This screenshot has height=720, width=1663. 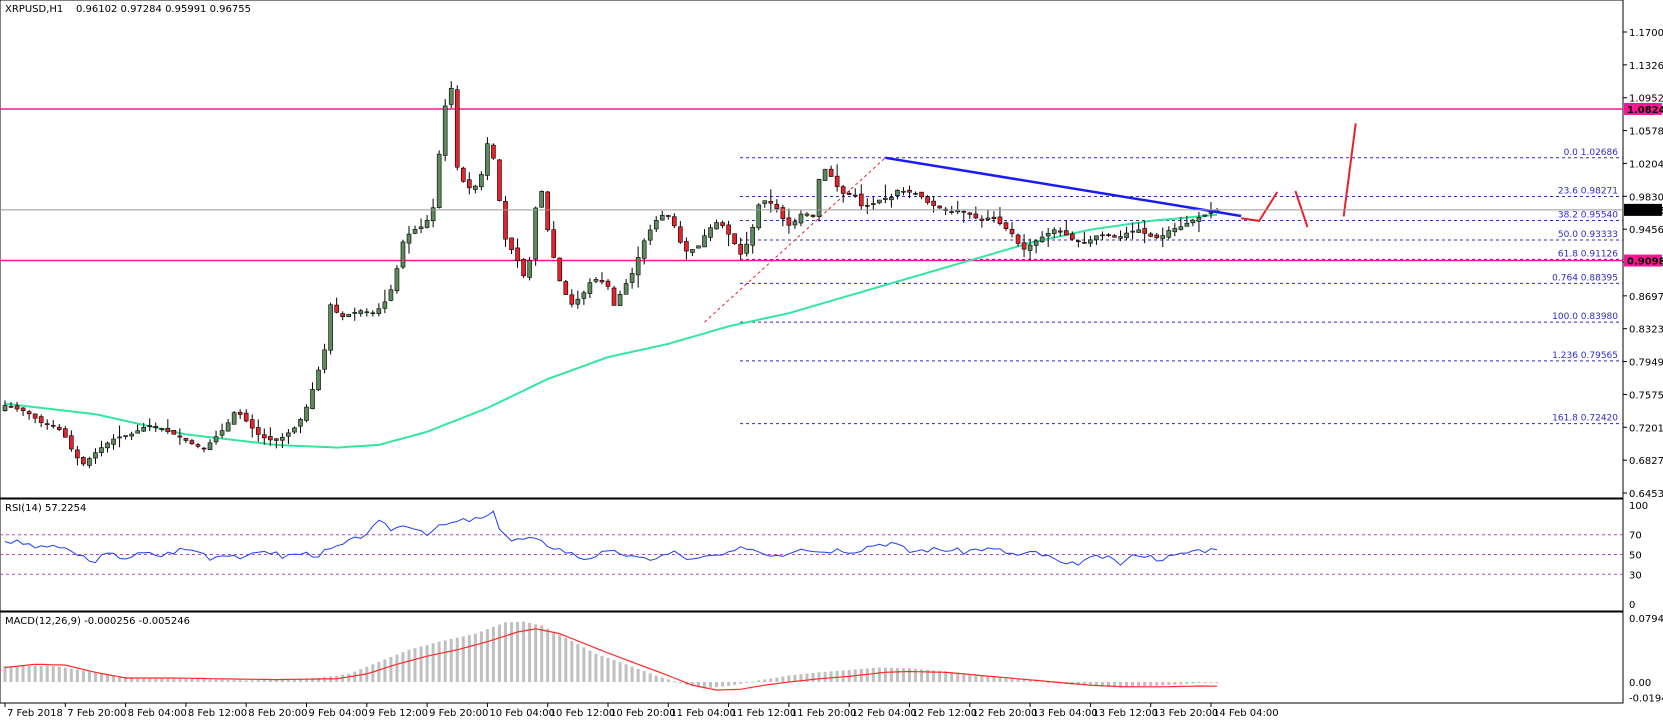 I want to click on hline-price-badge: 1.08242, so click(x=1645, y=110).